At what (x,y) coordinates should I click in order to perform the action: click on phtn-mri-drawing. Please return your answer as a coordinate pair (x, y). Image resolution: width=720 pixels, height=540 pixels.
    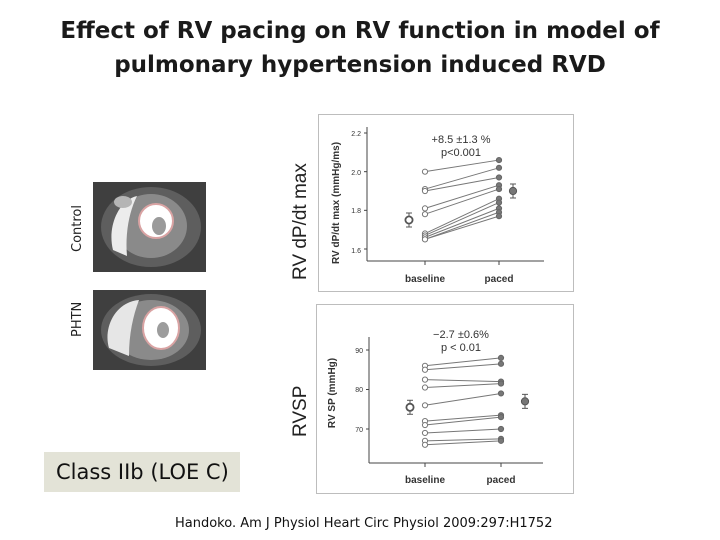
    Looking at the image, I should click on (149, 330).